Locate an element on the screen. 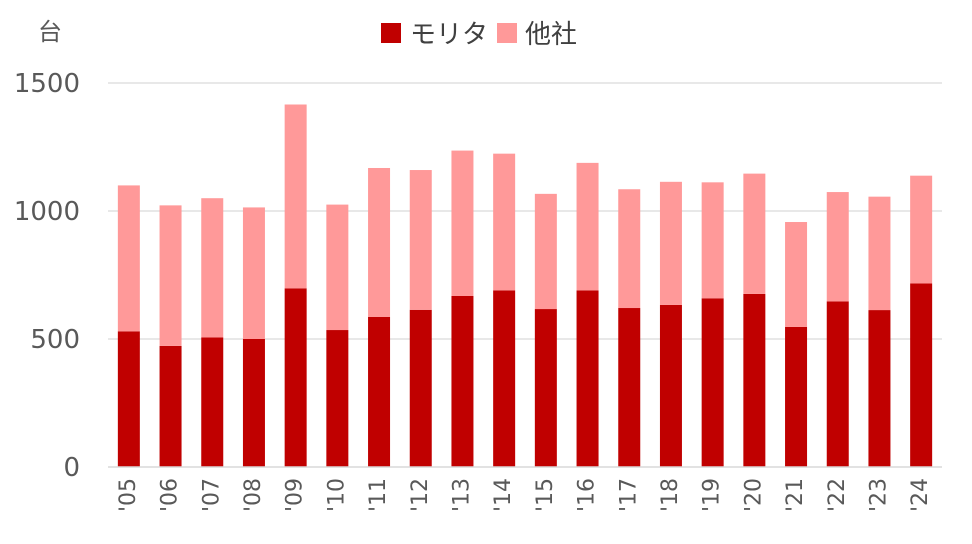 The image size is (972, 544). x-tick-label: '17 is located at coordinates (628, 495).